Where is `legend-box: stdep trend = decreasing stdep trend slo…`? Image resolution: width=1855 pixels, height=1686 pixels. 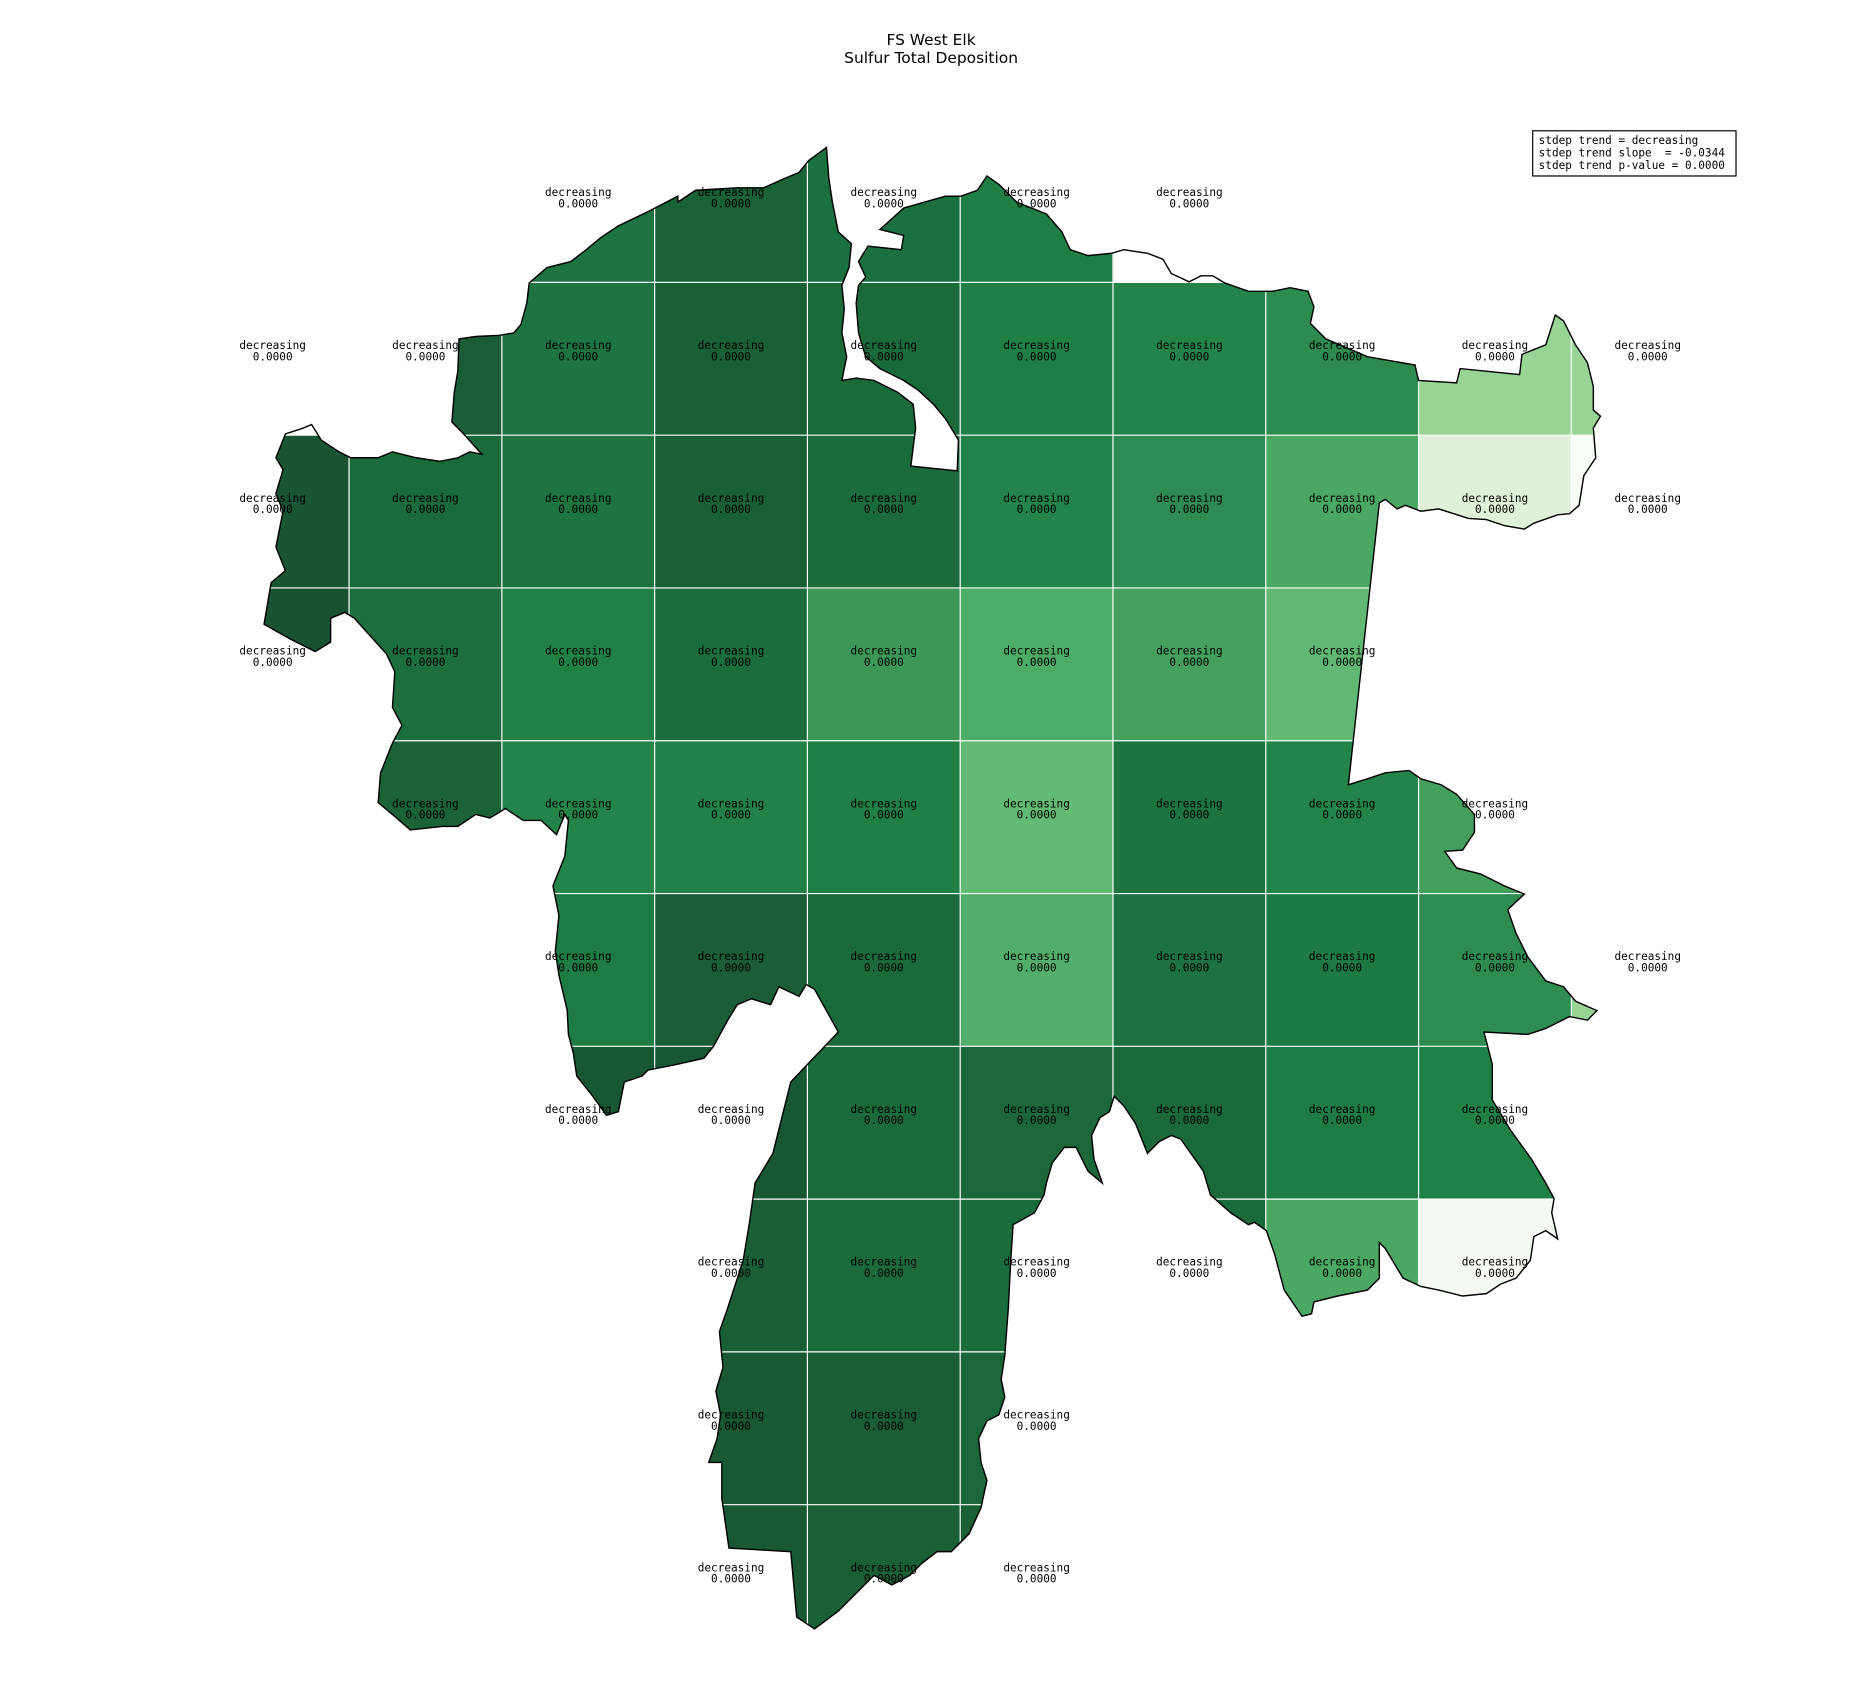
legend-box: stdep trend = decreasing stdep trend slo… is located at coordinates (1634, 153).